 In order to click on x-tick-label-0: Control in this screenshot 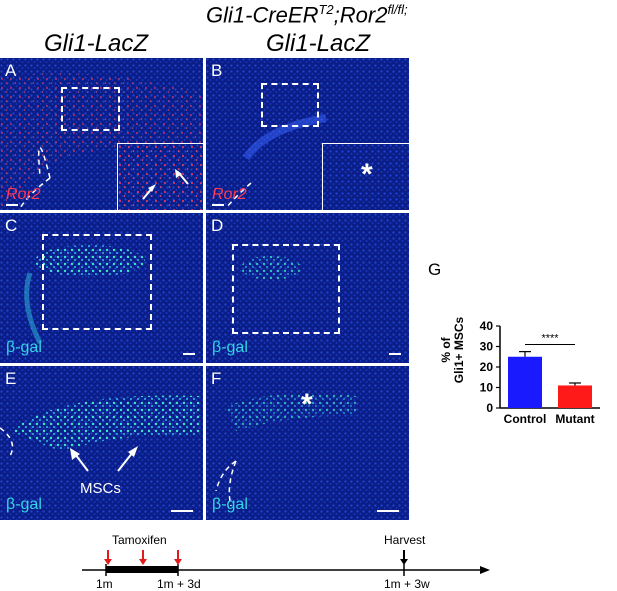, I will do `click(525, 419)`.